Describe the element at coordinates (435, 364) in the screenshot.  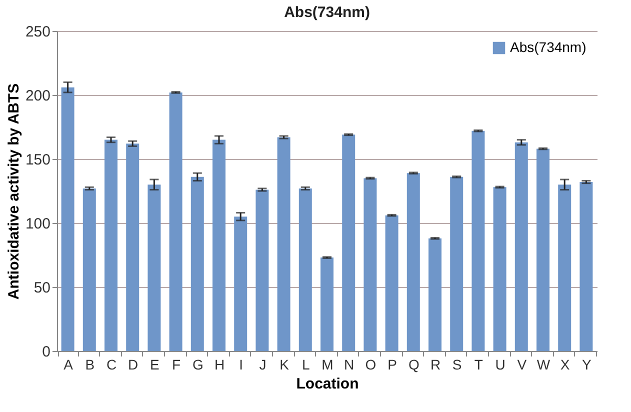
I see `x-tick-label: R` at that location.